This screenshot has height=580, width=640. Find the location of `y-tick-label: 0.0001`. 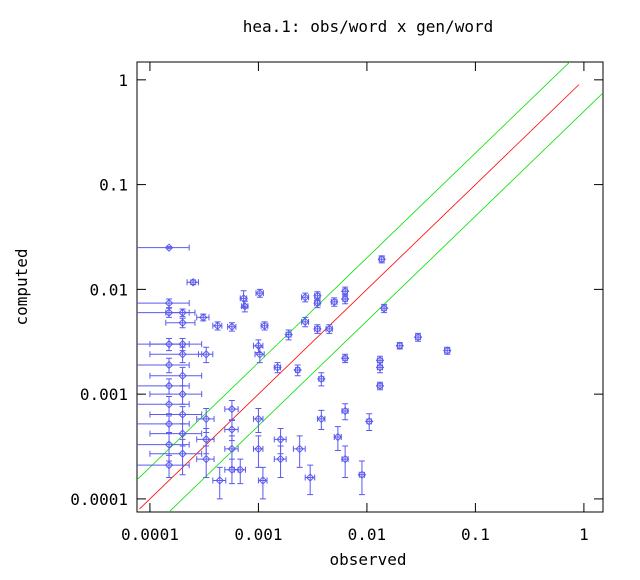

y-tick-label: 0.0001 is located at coordinates (99, 499).